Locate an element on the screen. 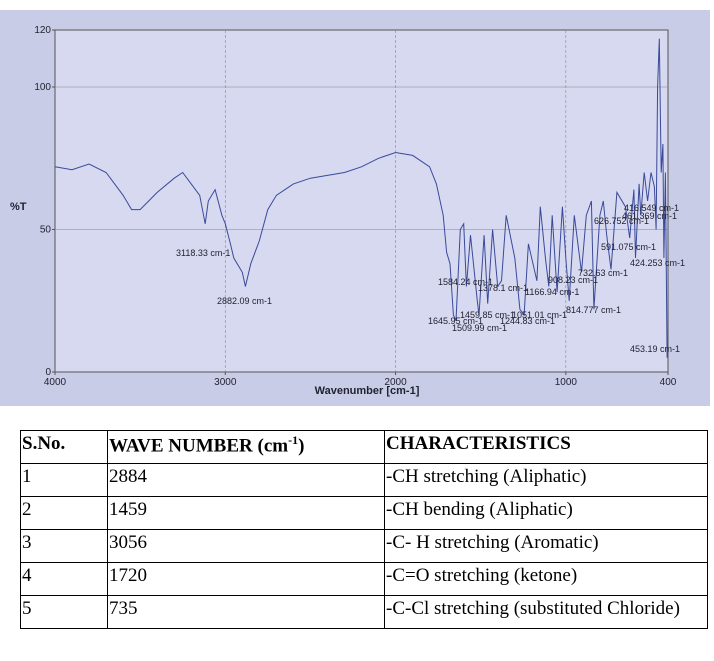 This screenshot has height=661, width=714. table-row: 2 1459 -CH bending (Aliphatic) is located at coordinates (364, 513).